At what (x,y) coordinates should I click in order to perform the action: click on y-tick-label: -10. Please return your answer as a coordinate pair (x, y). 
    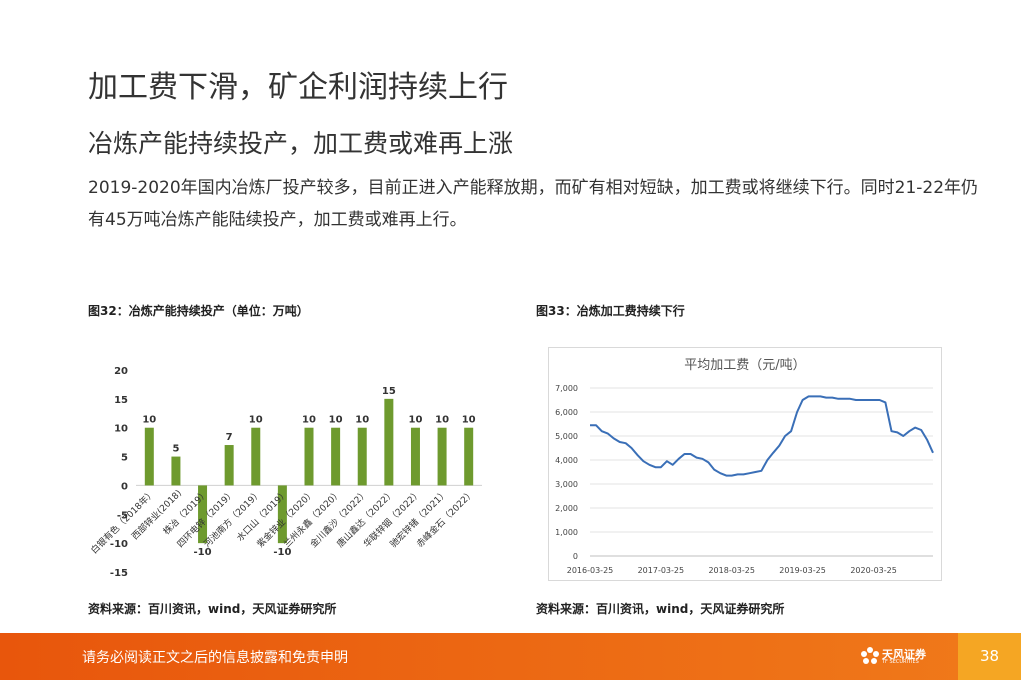
    Looking at the image, I should click on (119, 544).